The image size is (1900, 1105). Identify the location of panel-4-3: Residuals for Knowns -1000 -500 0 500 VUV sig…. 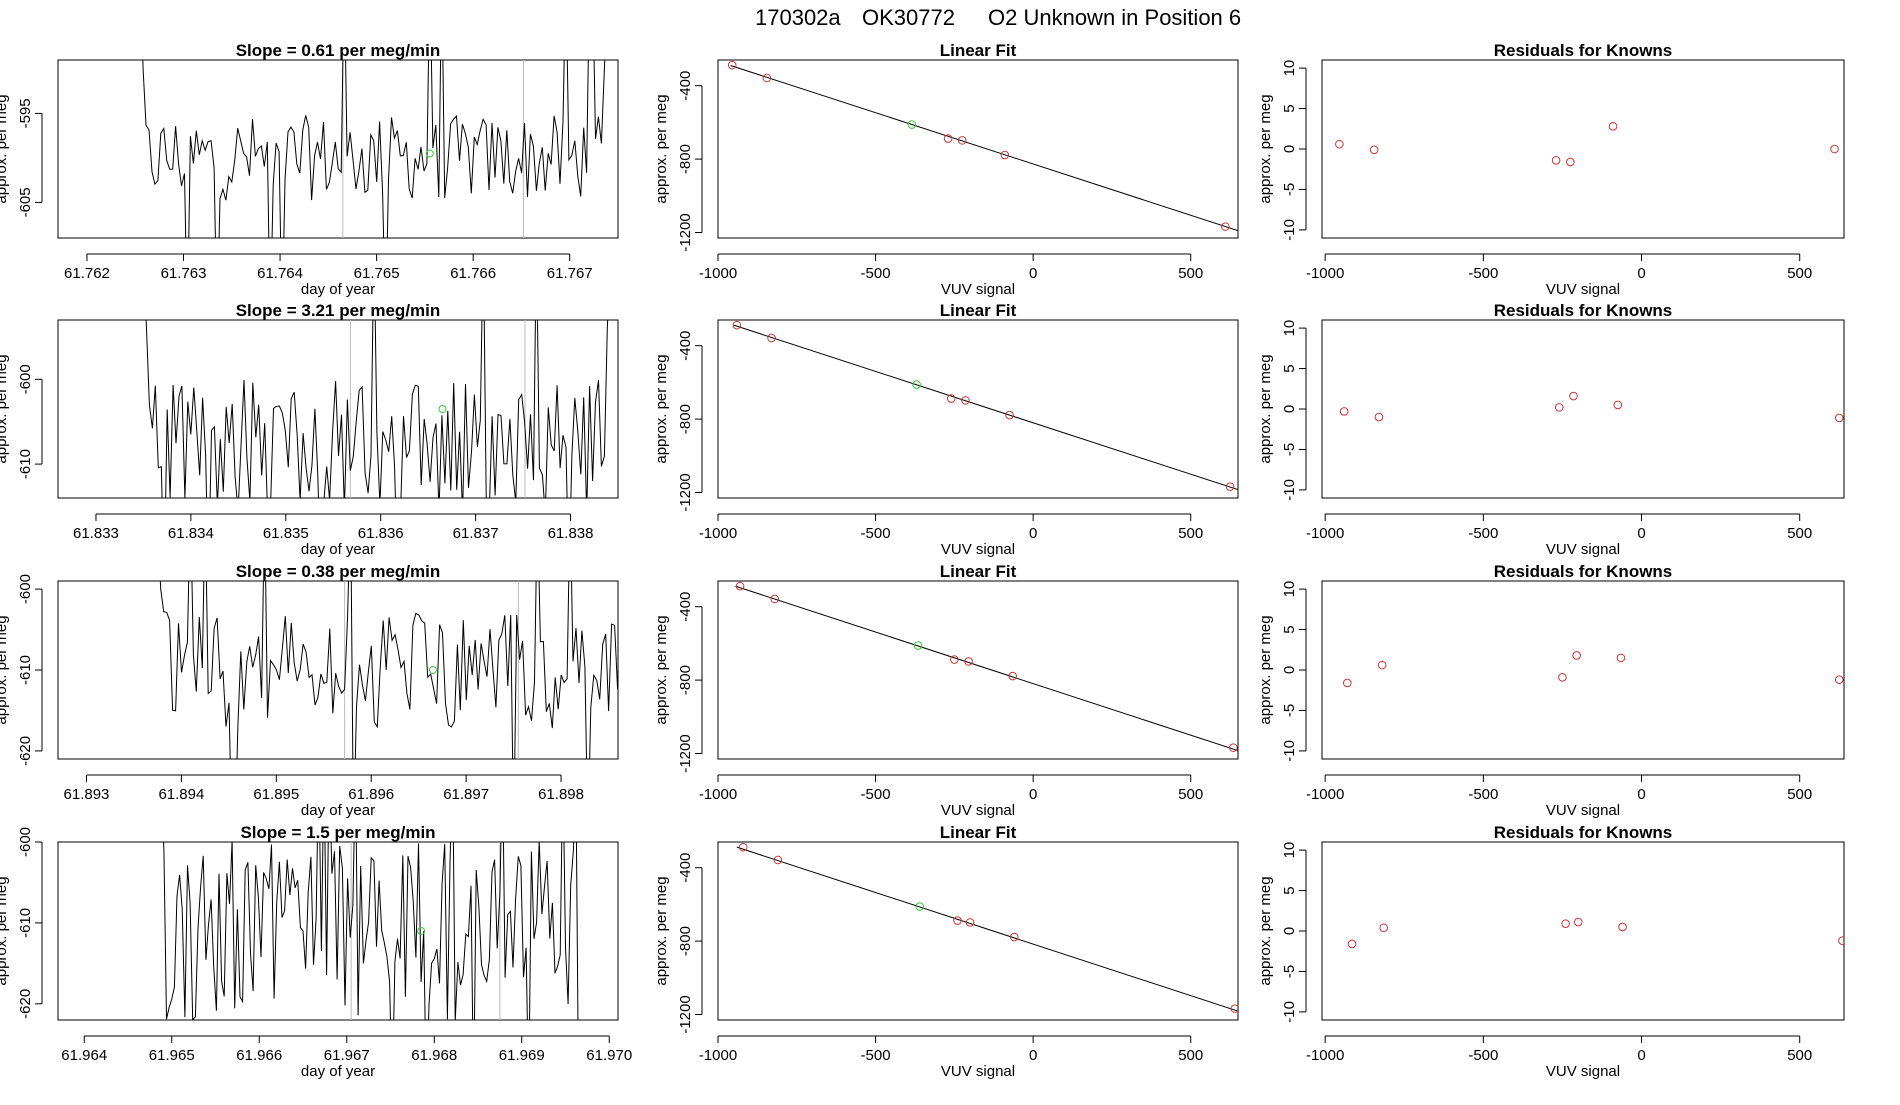
(1551, 951).